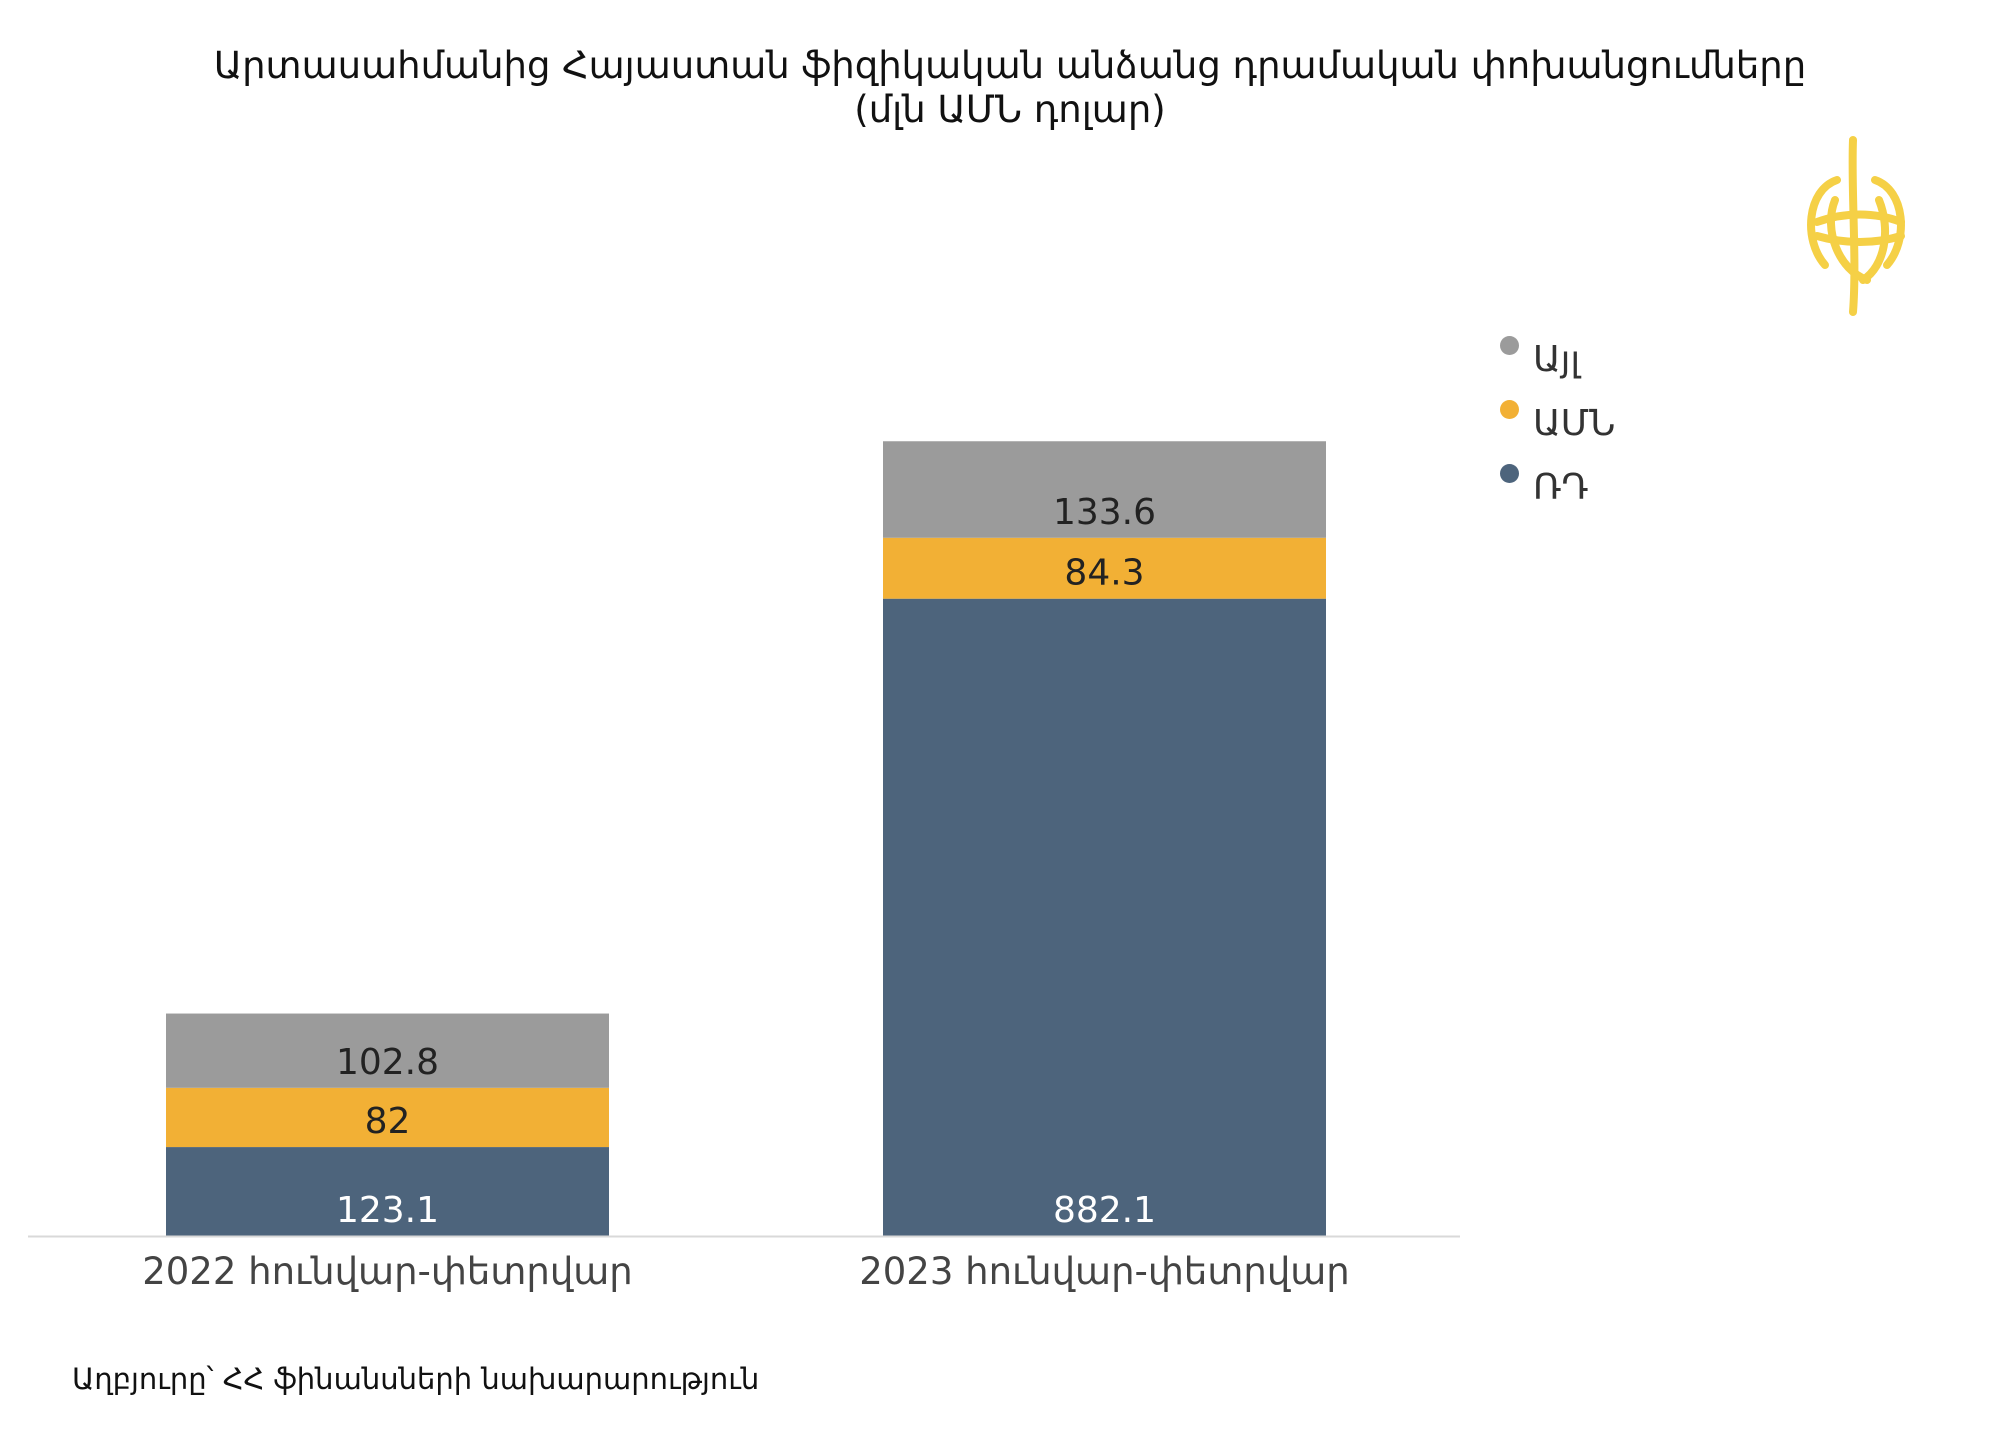 This screenshot has height=1454, width=2014. Describe the element at coordinates (1104, 1210) in the screenshot. I see `data-label: 882.1` at that location.